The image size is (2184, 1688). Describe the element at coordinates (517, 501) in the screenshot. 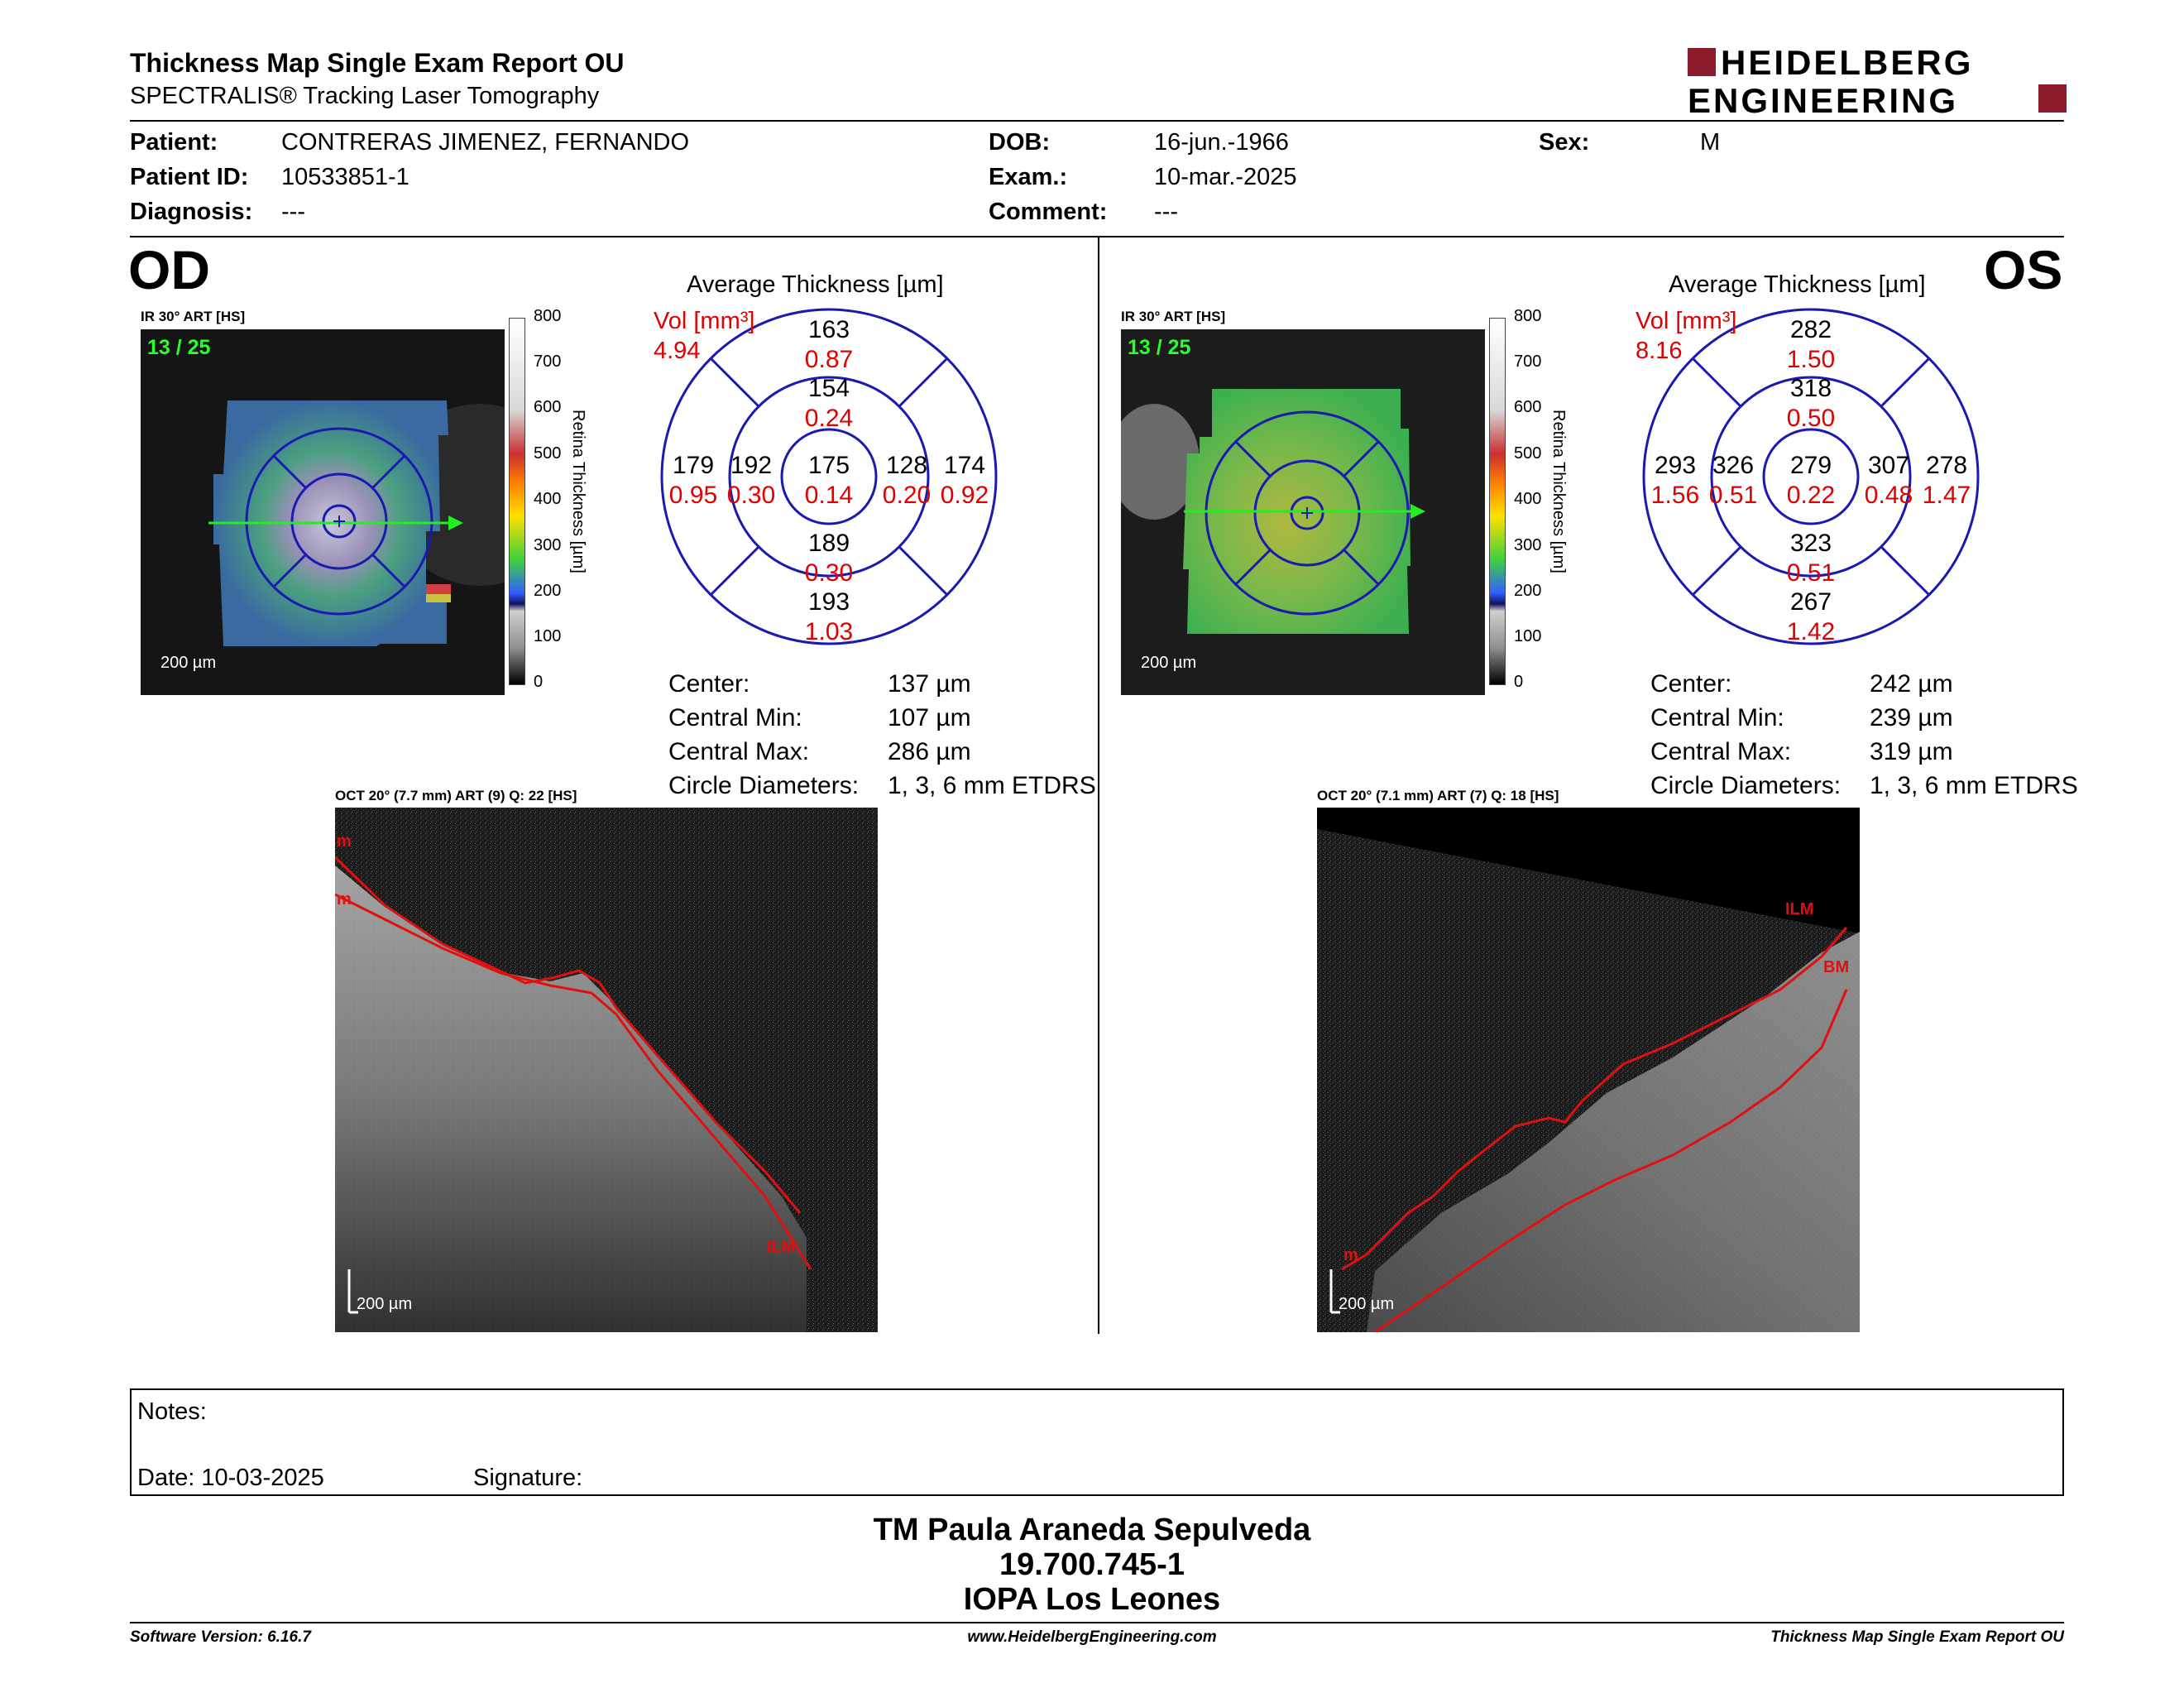

I see `od-colorbar` at that location.